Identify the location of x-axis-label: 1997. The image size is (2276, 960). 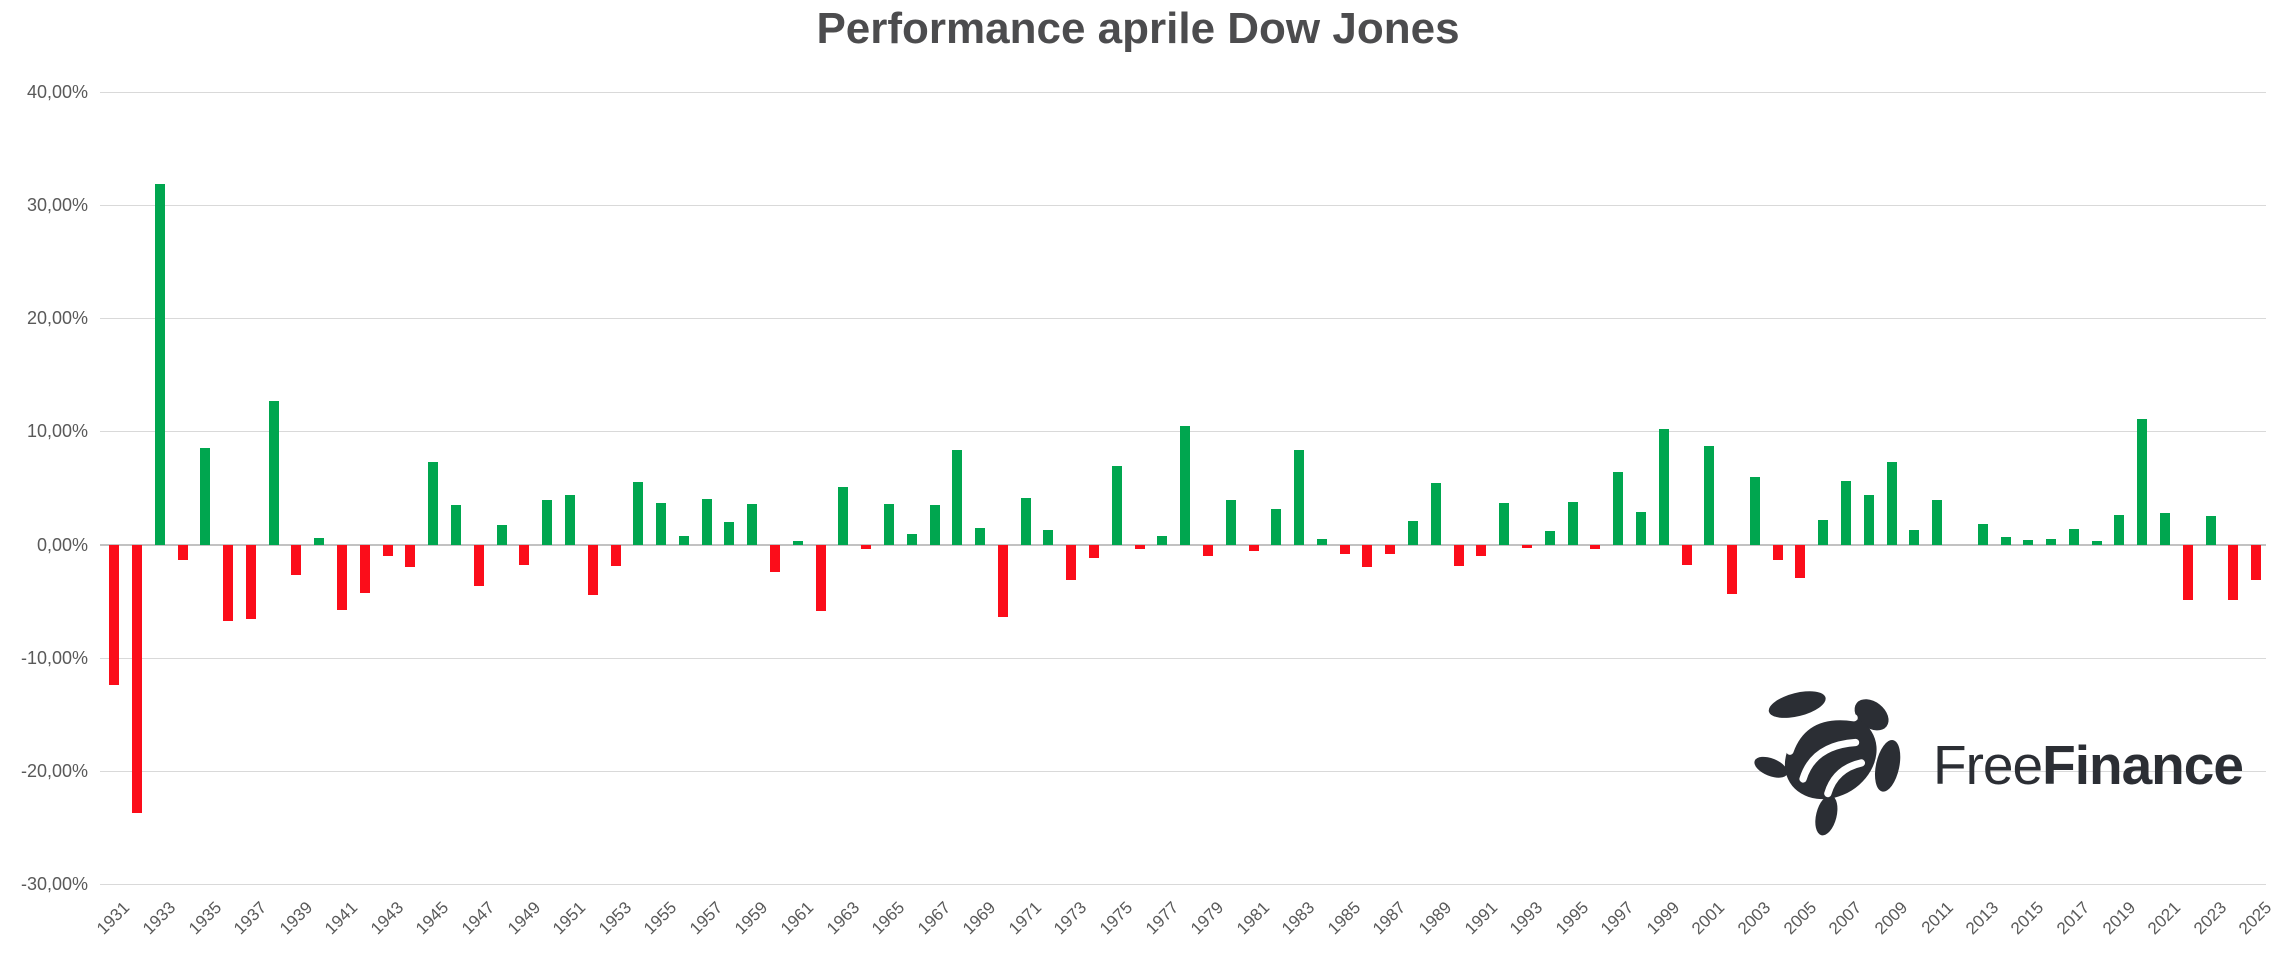
(1617, 918).